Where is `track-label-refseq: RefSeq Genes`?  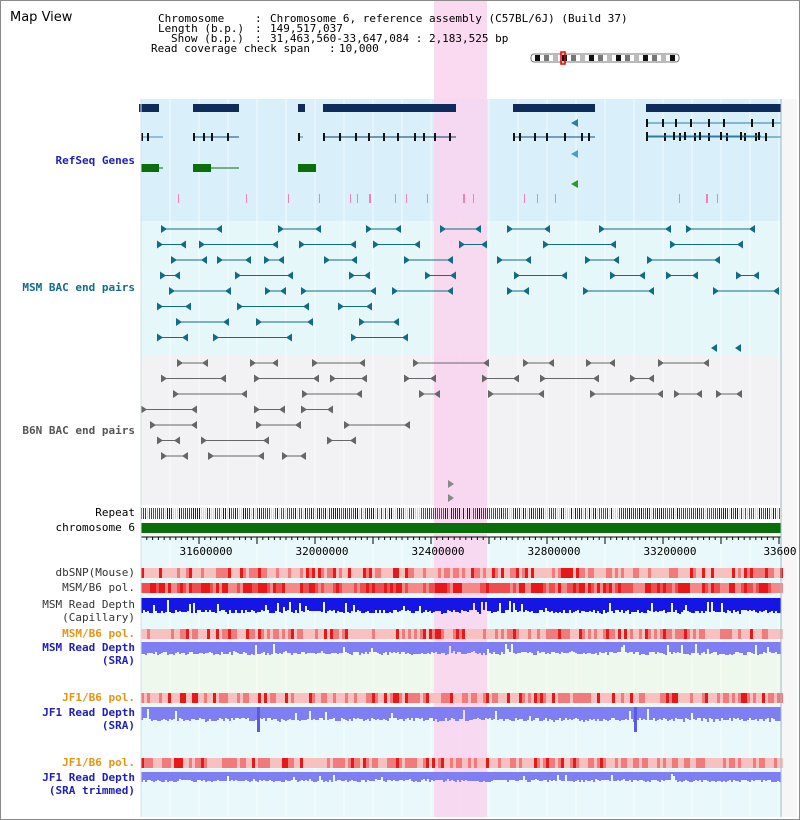 track-label-refseq: RefSeq Genes is located at coordinates (95, 160).